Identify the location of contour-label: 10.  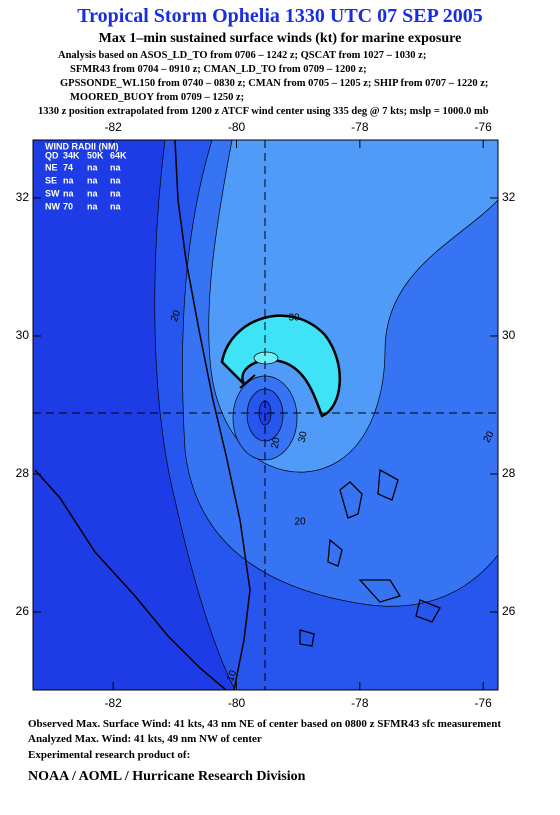
(232, 676).